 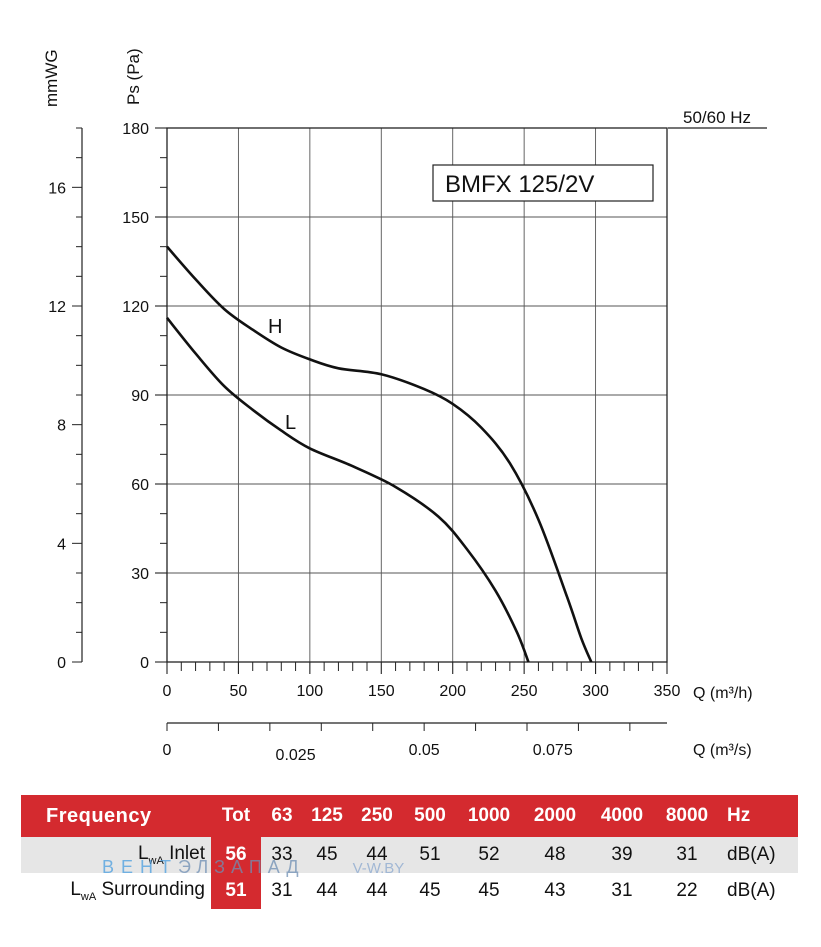 What do you see at coordinates (167, 750) in the screenshot?
I see `x2-tick-label: 0` at bounding box center [167, 750].